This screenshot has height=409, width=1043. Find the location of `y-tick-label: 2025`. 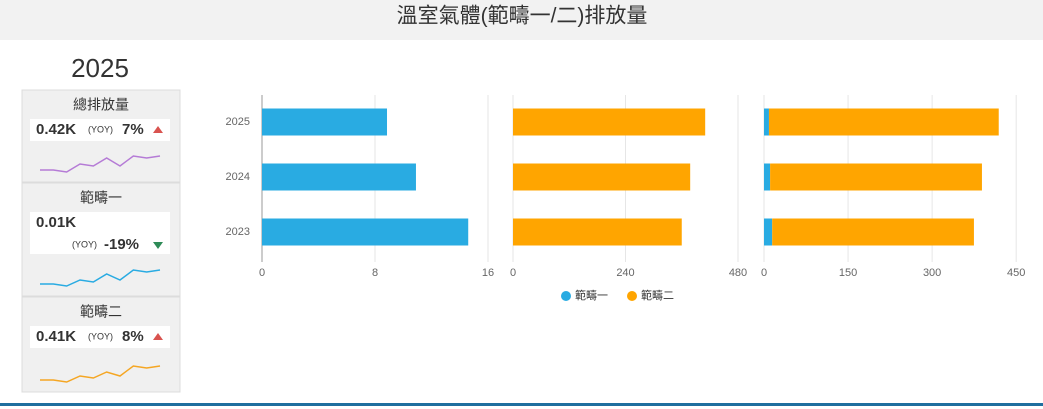

y-tick-label: 2025 is located at coordinates (238, 122).